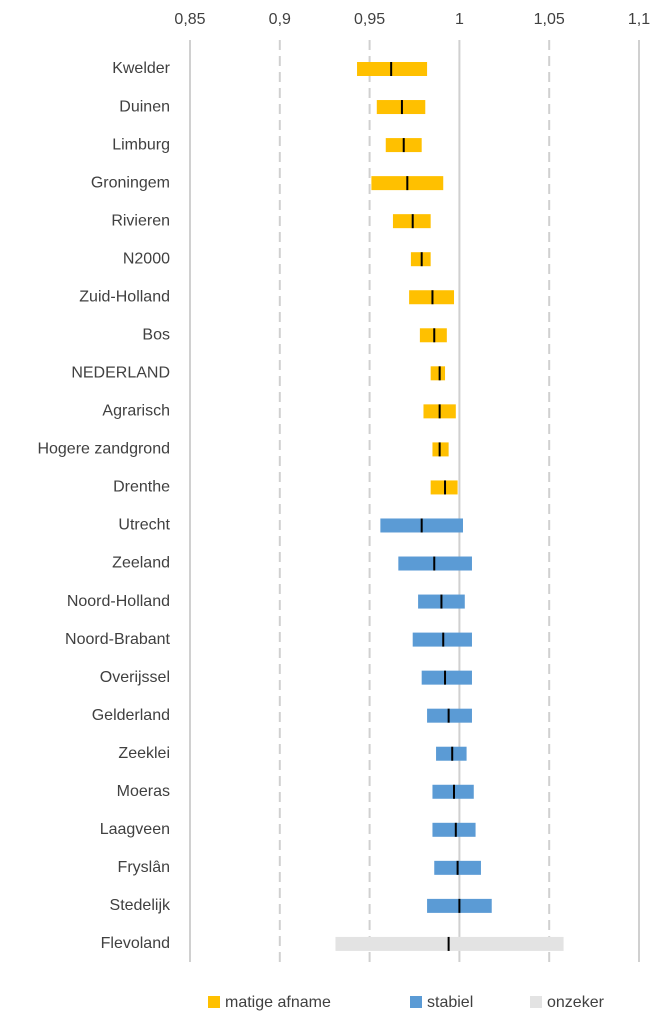 Image resolution: width=654 pixels, height=1022 pixels. What do you see at coordinates (140, 220) in the screenshot?
I see `y-tick-label: Rivieren` at bounding box center [140, 220].